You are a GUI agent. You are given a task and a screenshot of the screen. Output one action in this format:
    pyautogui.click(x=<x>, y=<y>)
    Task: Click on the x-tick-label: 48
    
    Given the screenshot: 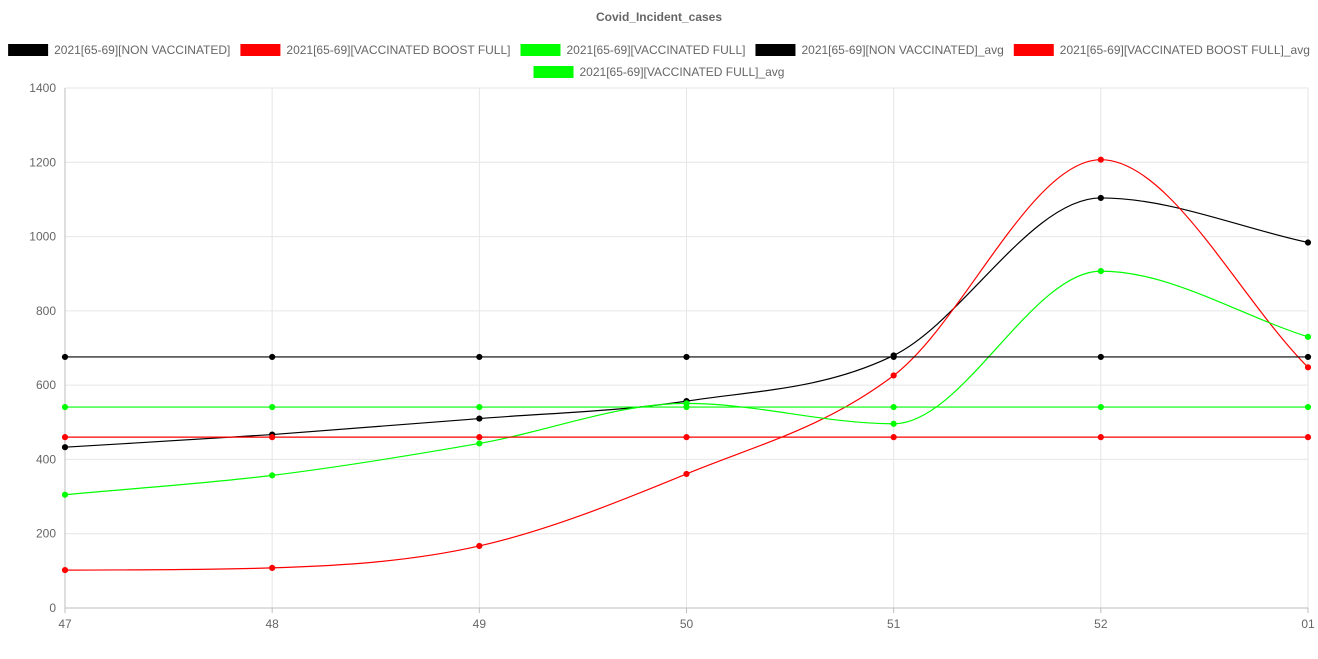 What is the action you would take?
    pyautogui.click(x=272, y=624)
    